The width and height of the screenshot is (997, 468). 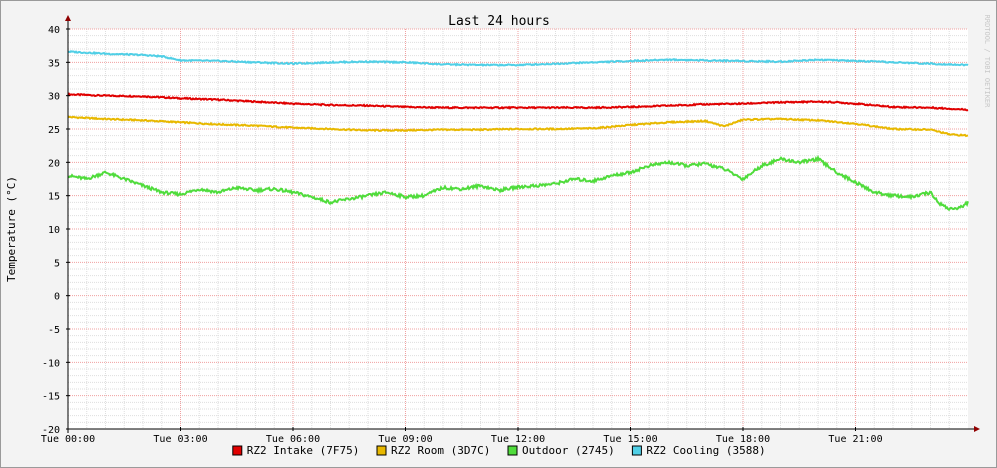 I want to click on x-tick-label: Tue 06:00, so click(x=293, y=439).